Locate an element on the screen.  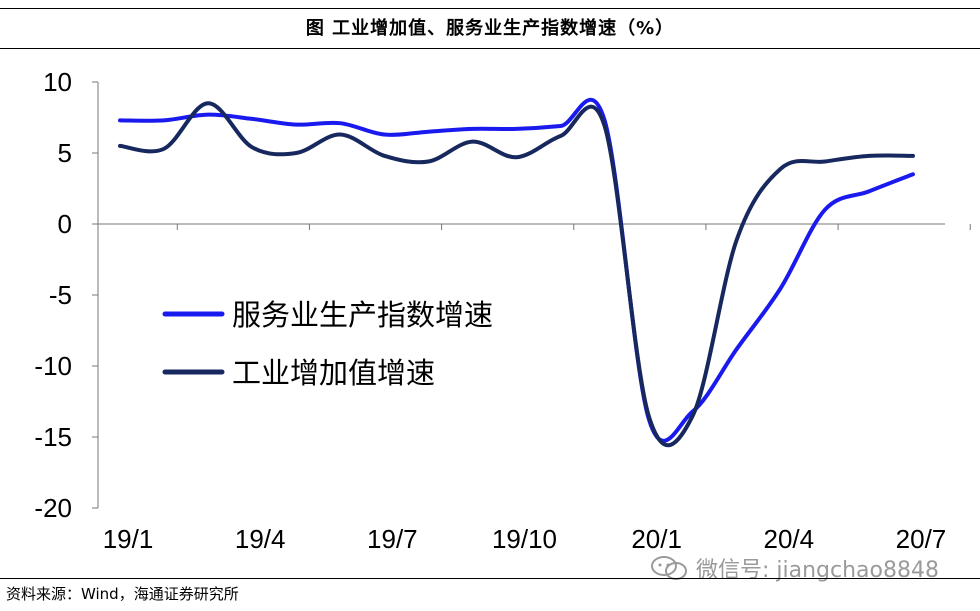
x-tick-label: 20/4 is located at coordinates (789, 539).